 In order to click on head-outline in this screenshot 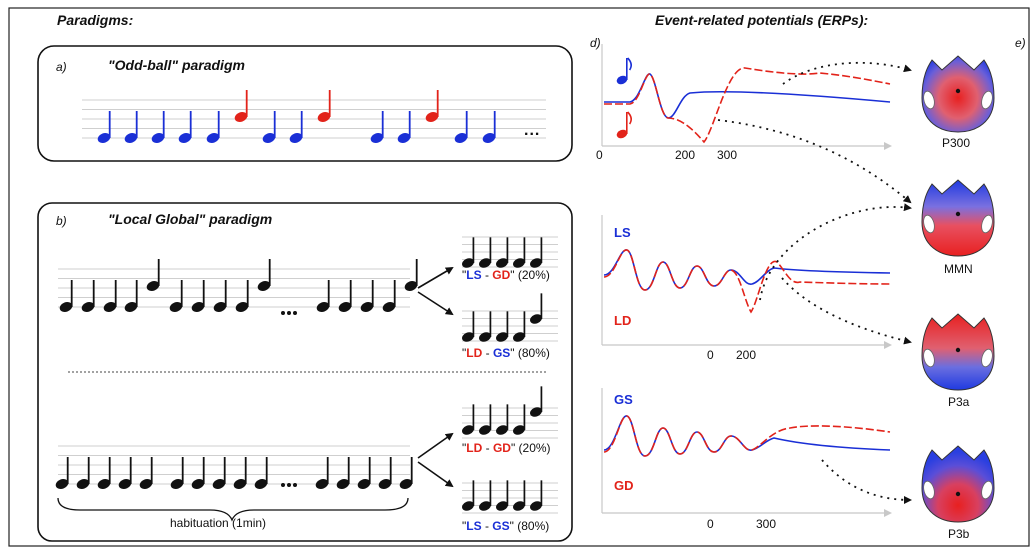, I will do `click(958, 94)`.